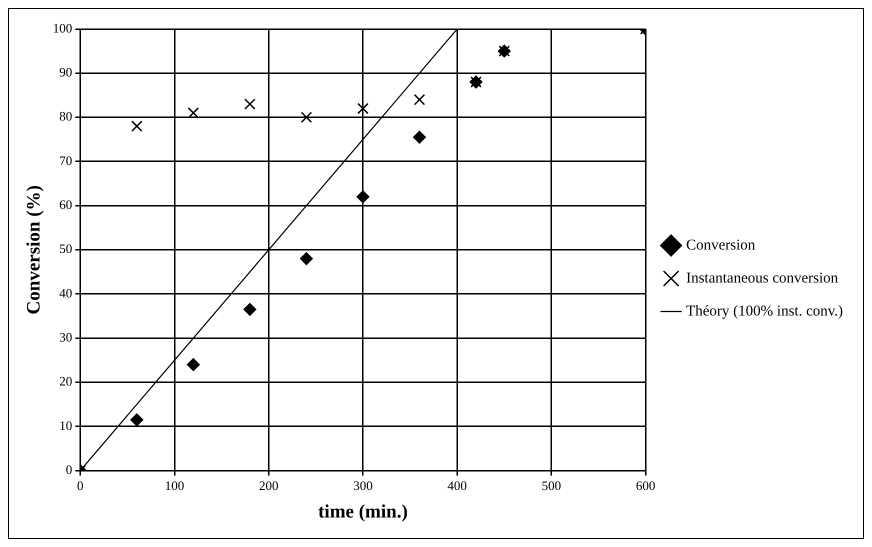  What do you see at coordinates (646, 485) in the screenshot?
I see `x-tick-label: 600` at bounding box center [646, 485].